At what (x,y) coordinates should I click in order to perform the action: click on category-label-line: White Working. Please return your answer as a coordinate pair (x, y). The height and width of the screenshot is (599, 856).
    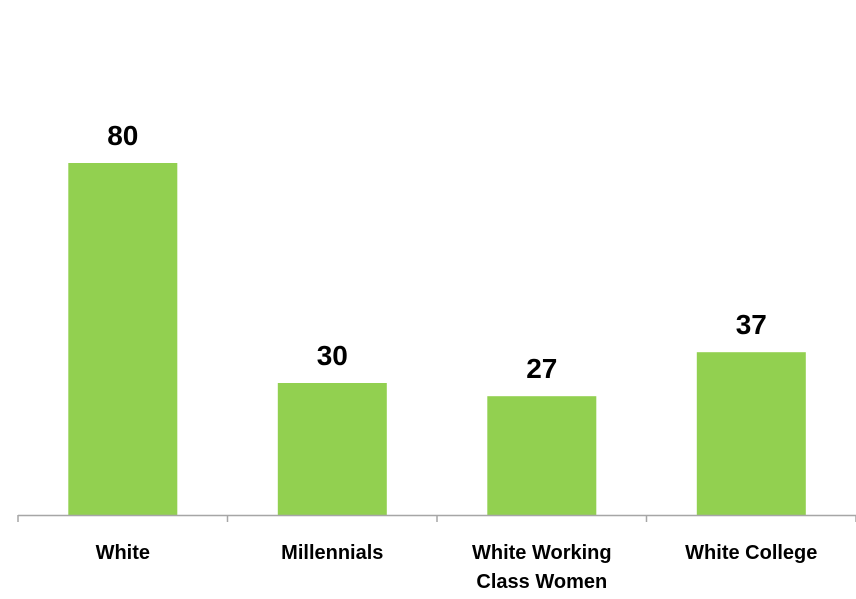
    Looking at the image, I should click on (542, 553).